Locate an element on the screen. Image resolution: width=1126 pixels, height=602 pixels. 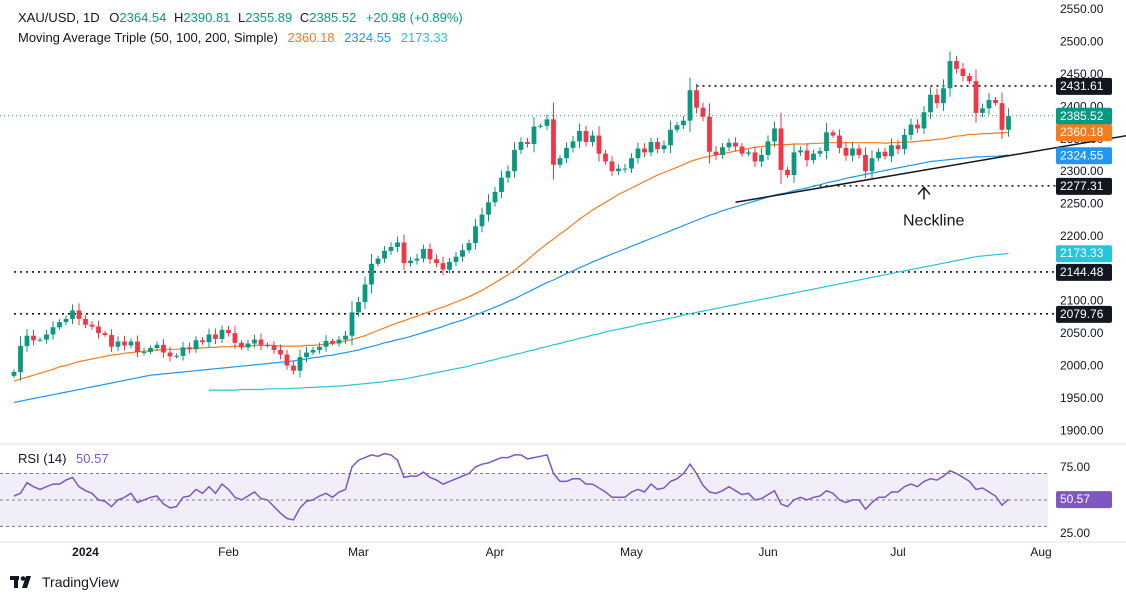
high-value: 2390.81 is located at coordinates (207, 17).